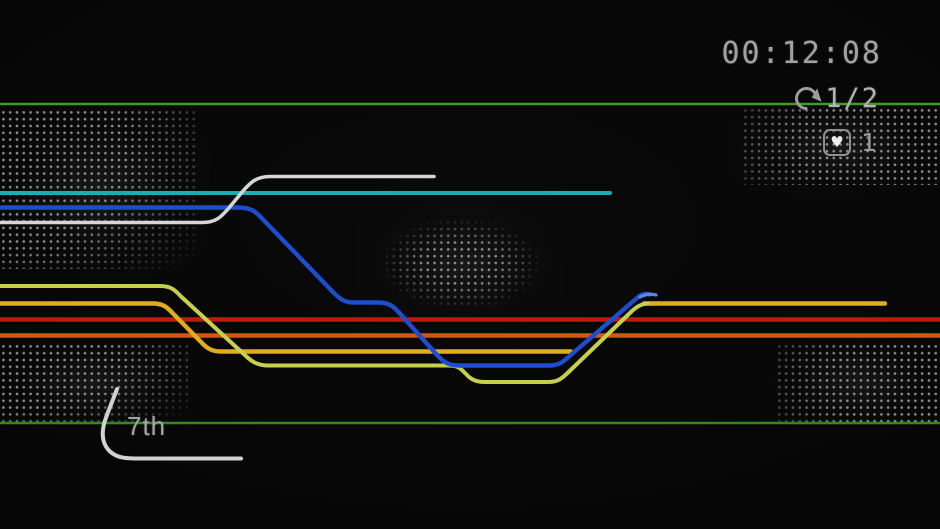 This screenshot has height=529, width=940. What do you see at coordinates (648, 295) in the screenshot?
I see `racer-blue-head` at bounding box center [648, 295].